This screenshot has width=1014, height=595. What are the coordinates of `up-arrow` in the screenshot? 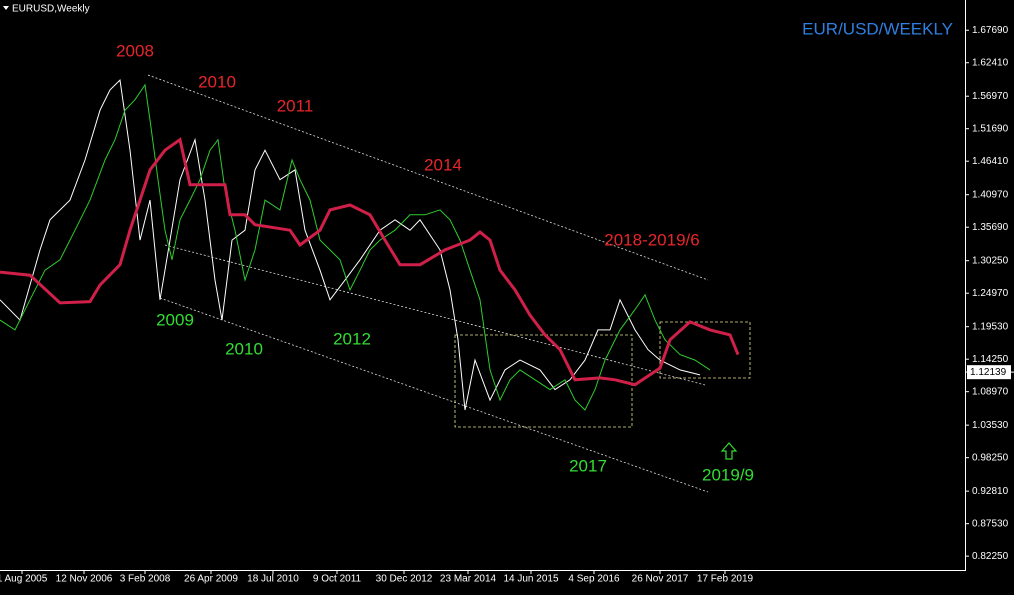 It's located at (729, 451).